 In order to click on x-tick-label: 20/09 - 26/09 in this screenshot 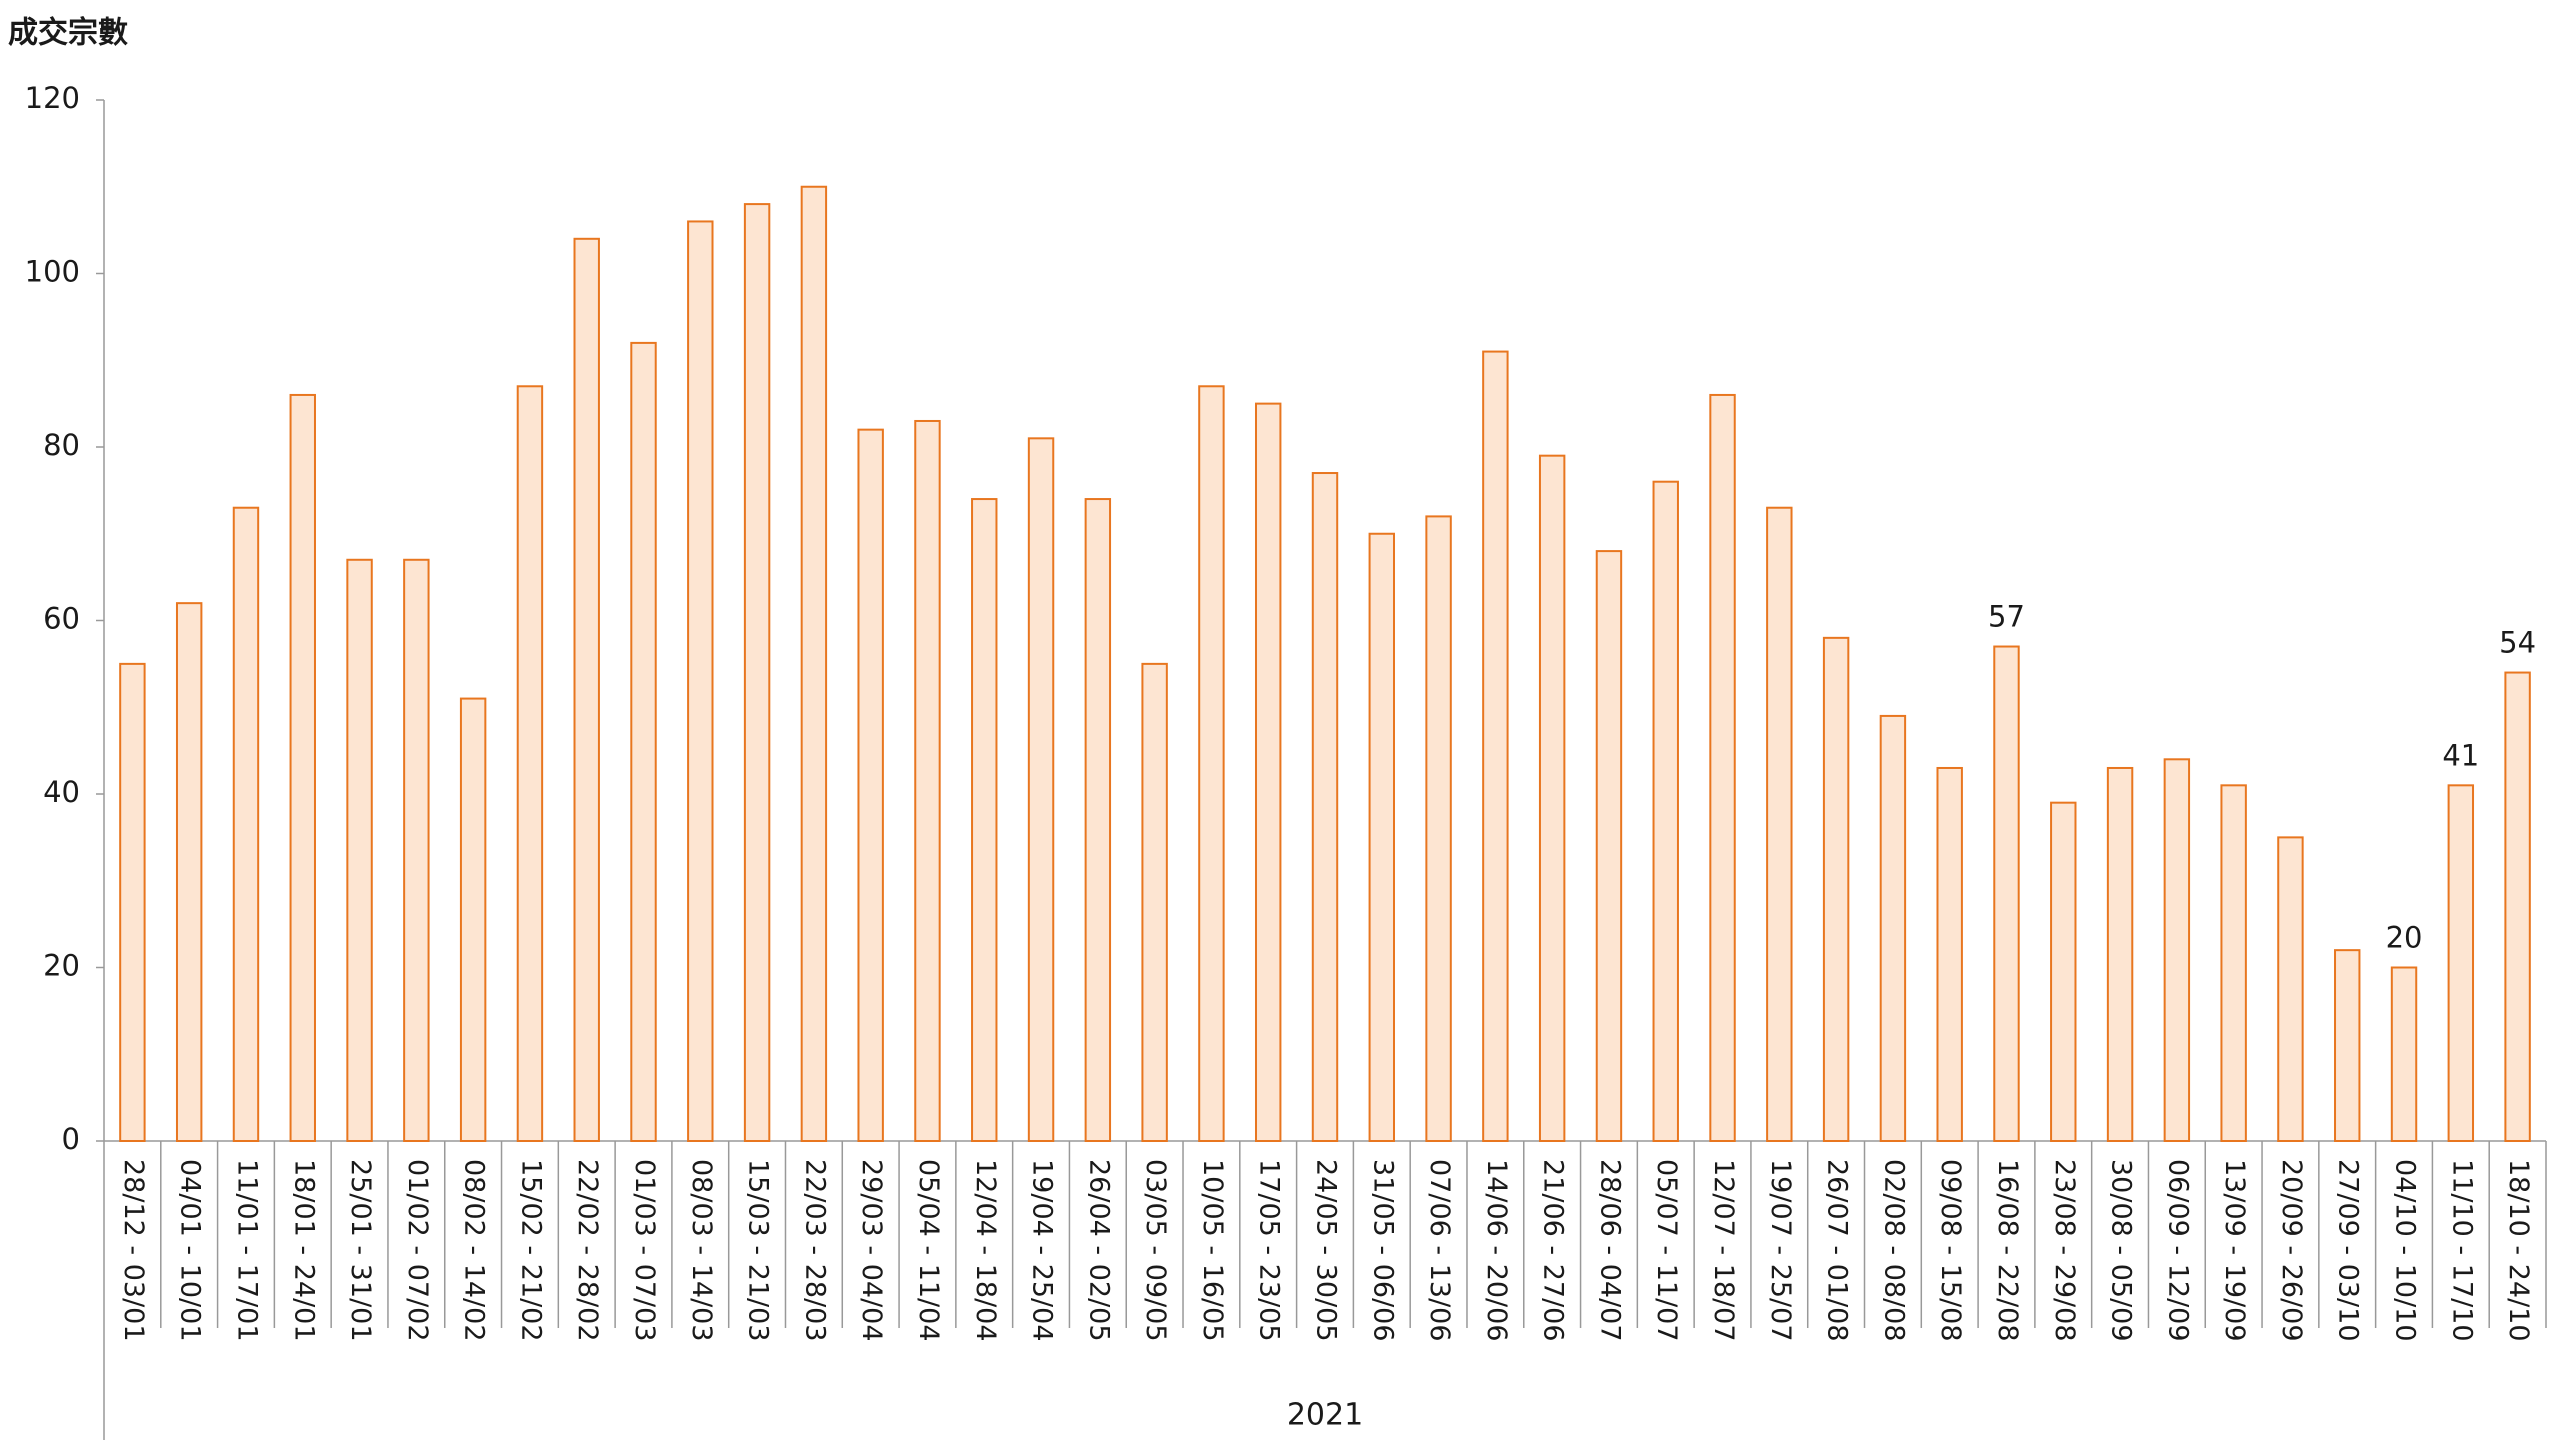, I will do `click(2291, 1250)`.